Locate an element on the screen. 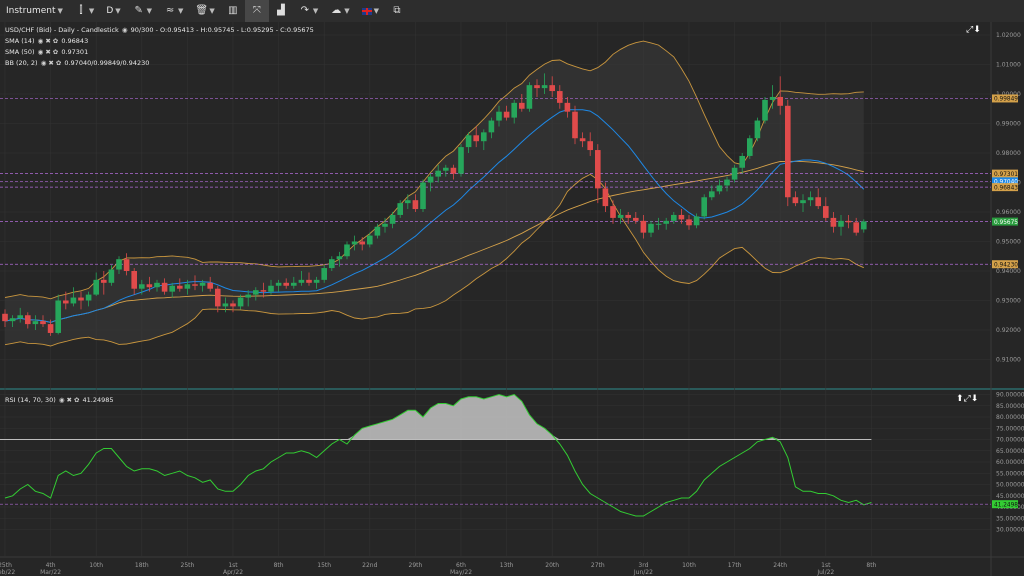  x-tick-label: 1st is located at coordinates (233, 565).